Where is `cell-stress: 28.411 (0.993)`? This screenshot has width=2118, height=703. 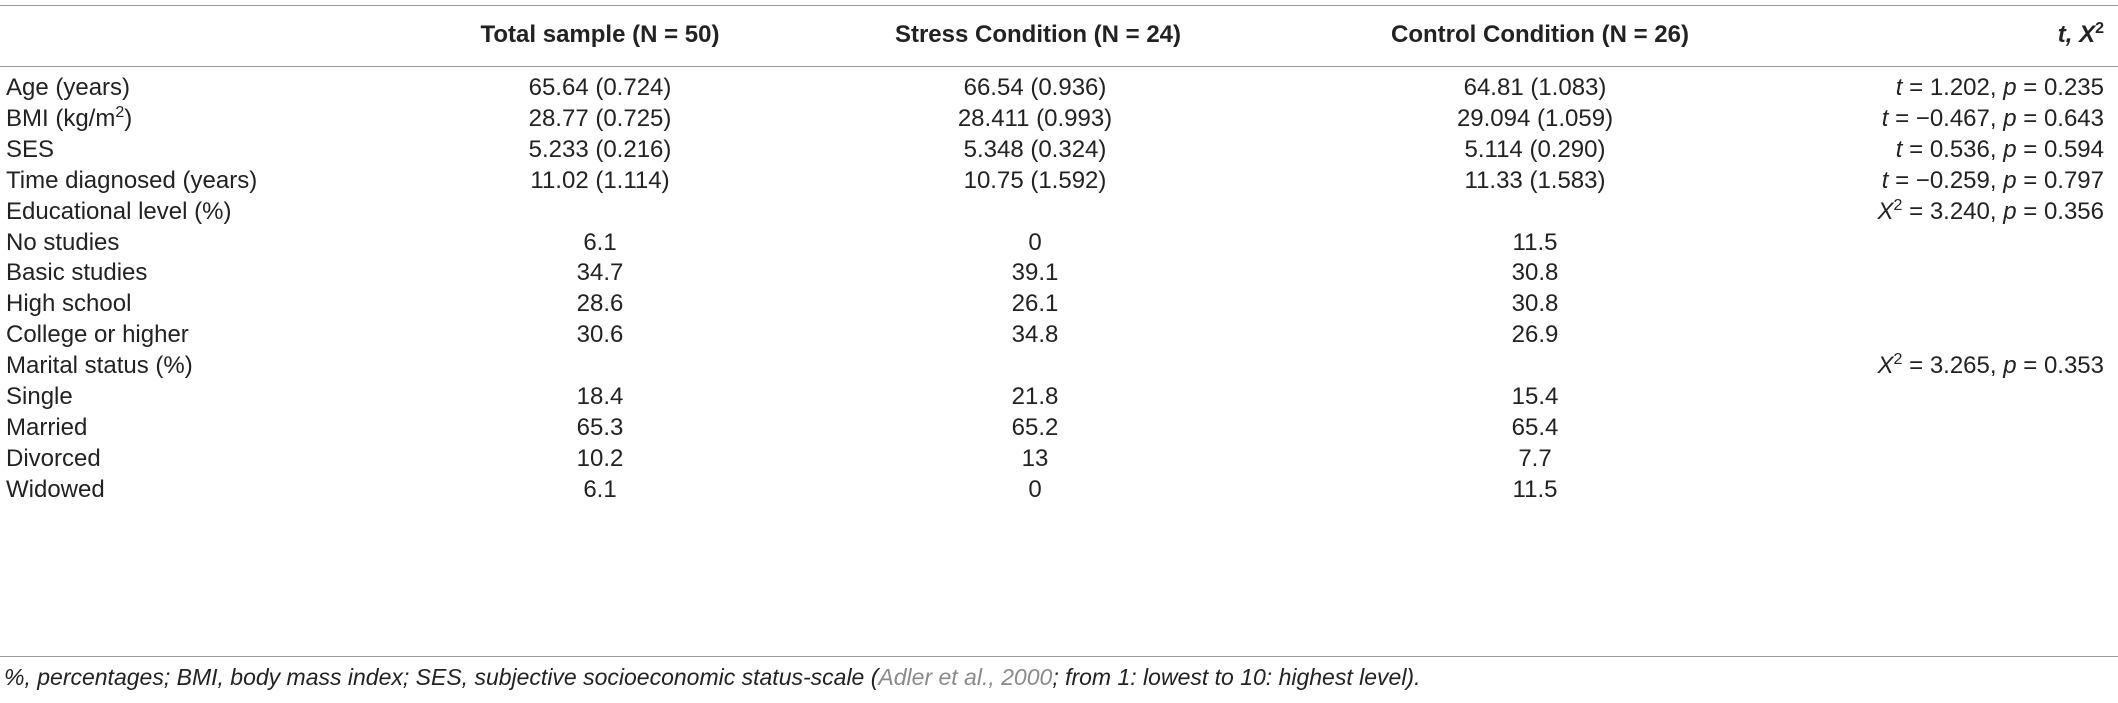
cell-stress: 28.411 (0.993) is located at coordinates (1035, 118).